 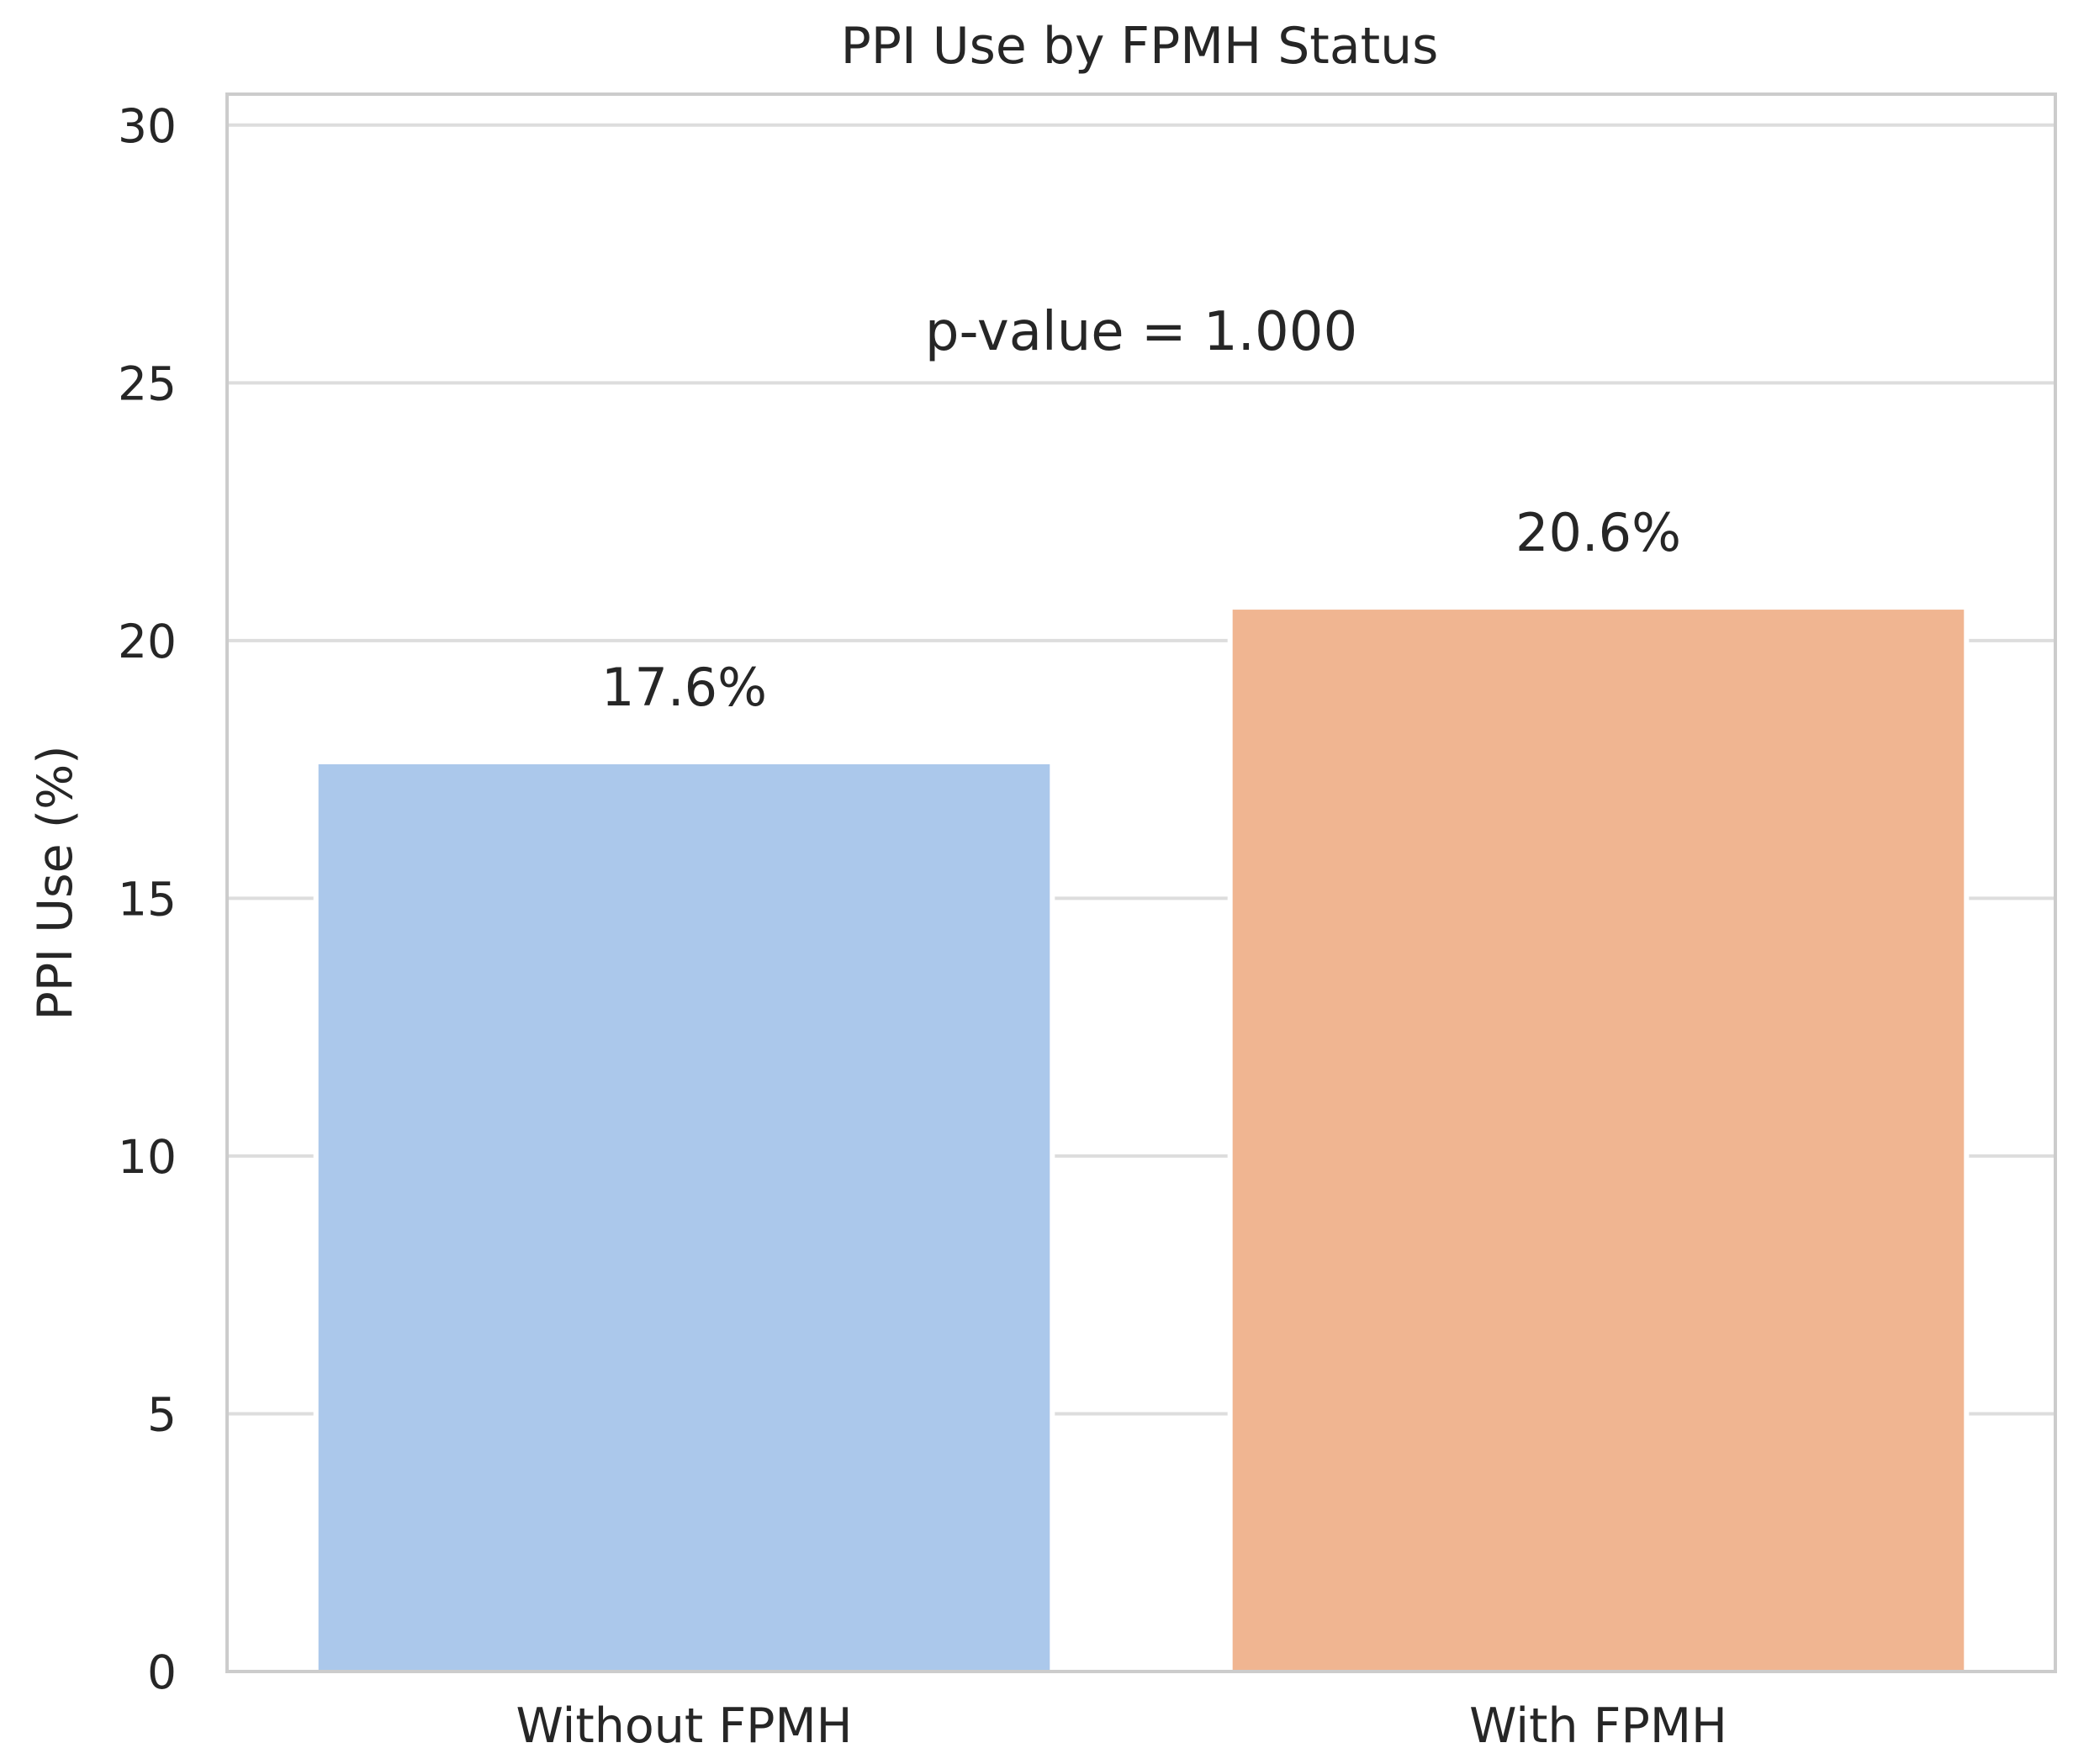 I want to click on chart-title: PPI Use by FPMH Status, so click(x=1140, y=46).